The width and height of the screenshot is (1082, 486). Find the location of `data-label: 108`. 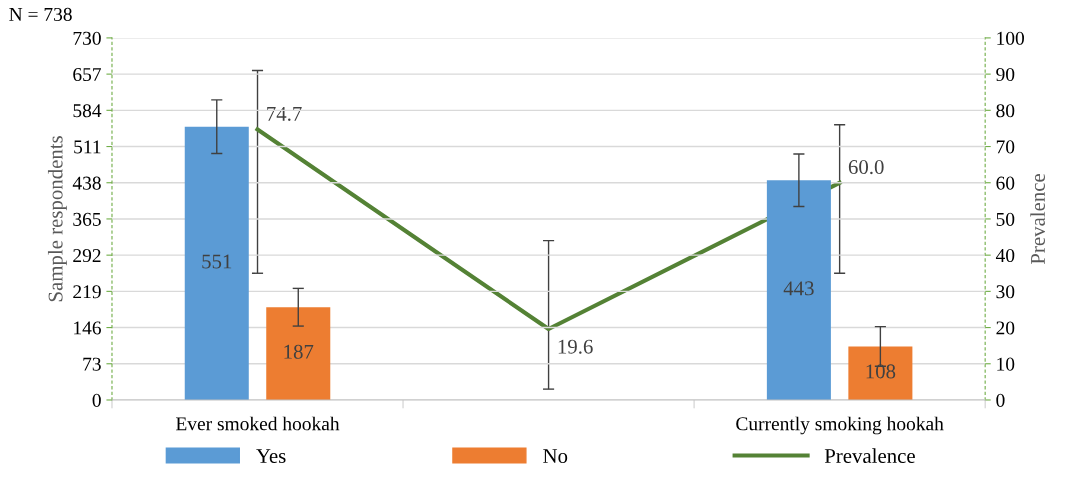

data-label: 108 is located at coordinates (881, 371).